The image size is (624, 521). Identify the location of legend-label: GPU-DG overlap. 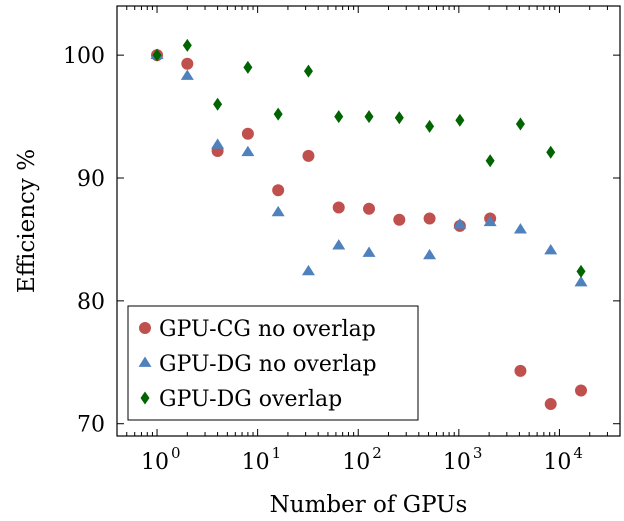
(250, 399).